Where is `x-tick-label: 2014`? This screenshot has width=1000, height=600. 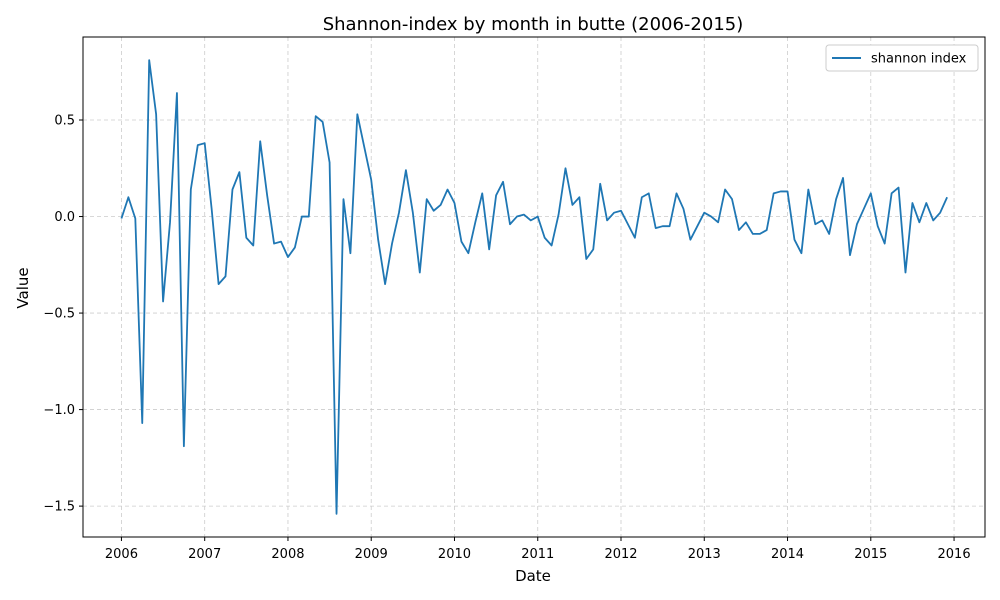
x-tick-label: 2014 is located at coordinates (787, 554).